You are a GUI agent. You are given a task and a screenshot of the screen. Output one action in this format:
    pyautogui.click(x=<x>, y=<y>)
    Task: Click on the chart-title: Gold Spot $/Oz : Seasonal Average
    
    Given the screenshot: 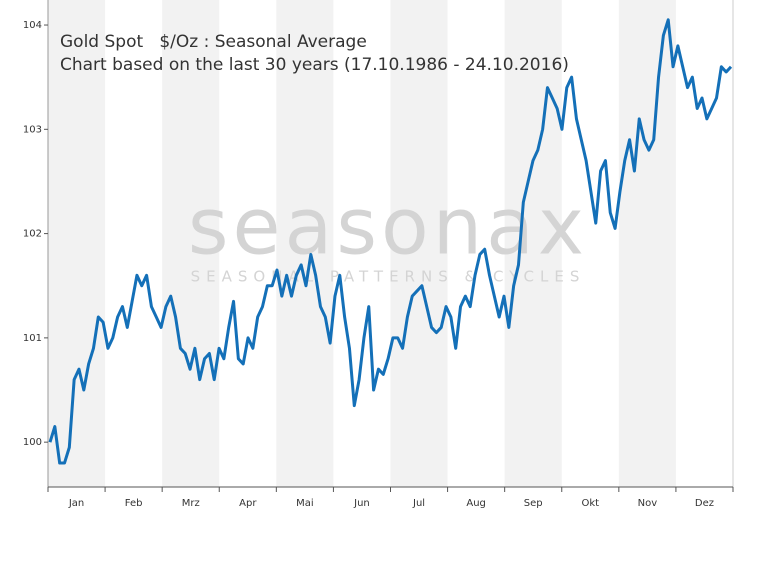 What is the action you would take?
    pyautogui.click(x=213, y=42)
    